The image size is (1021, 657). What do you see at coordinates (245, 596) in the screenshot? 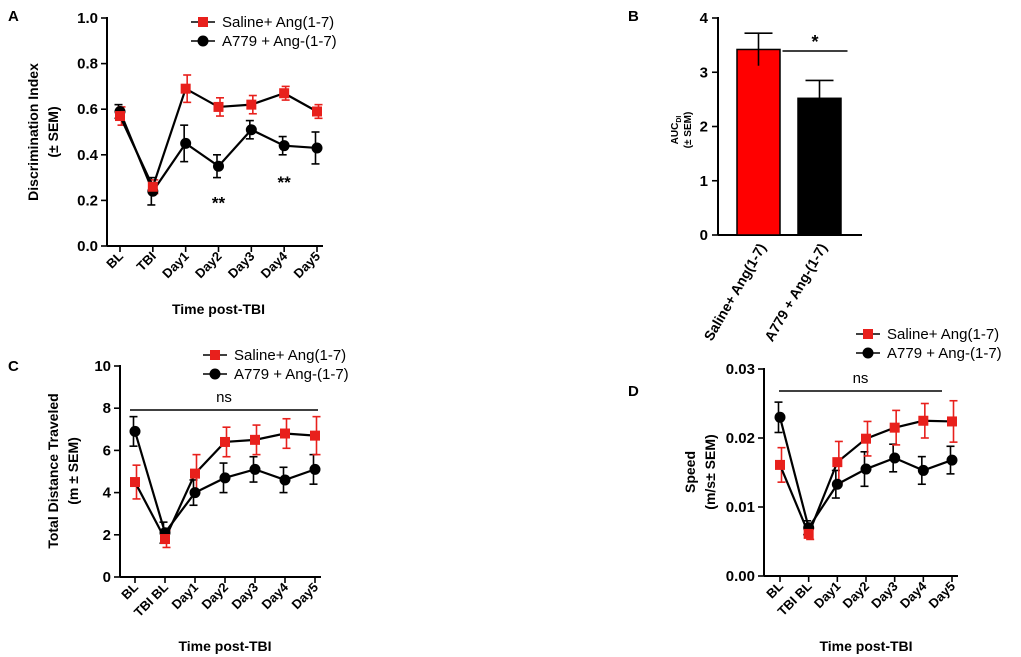
I see `panel-c-x-tick-label: Day3` at bounding box center [245, 596].